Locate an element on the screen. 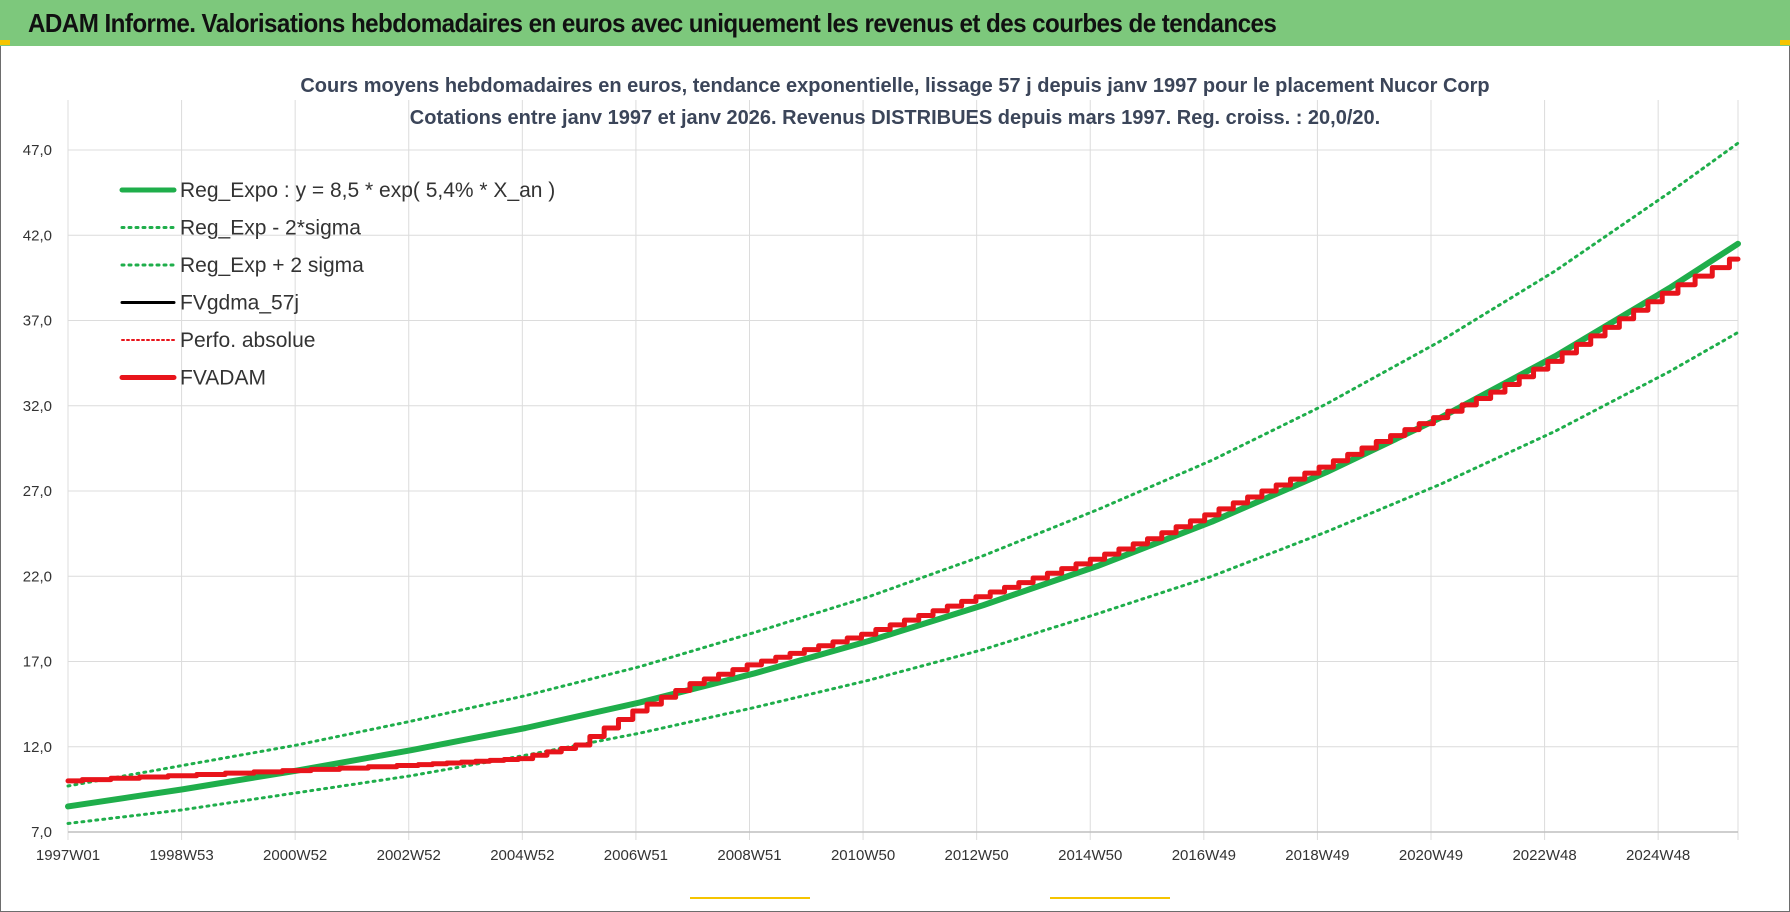  legend-label-reg: Reg_Expo : y = 8,5 * exp( 5,4% * X_an ) is located at coordinates (367, 190).